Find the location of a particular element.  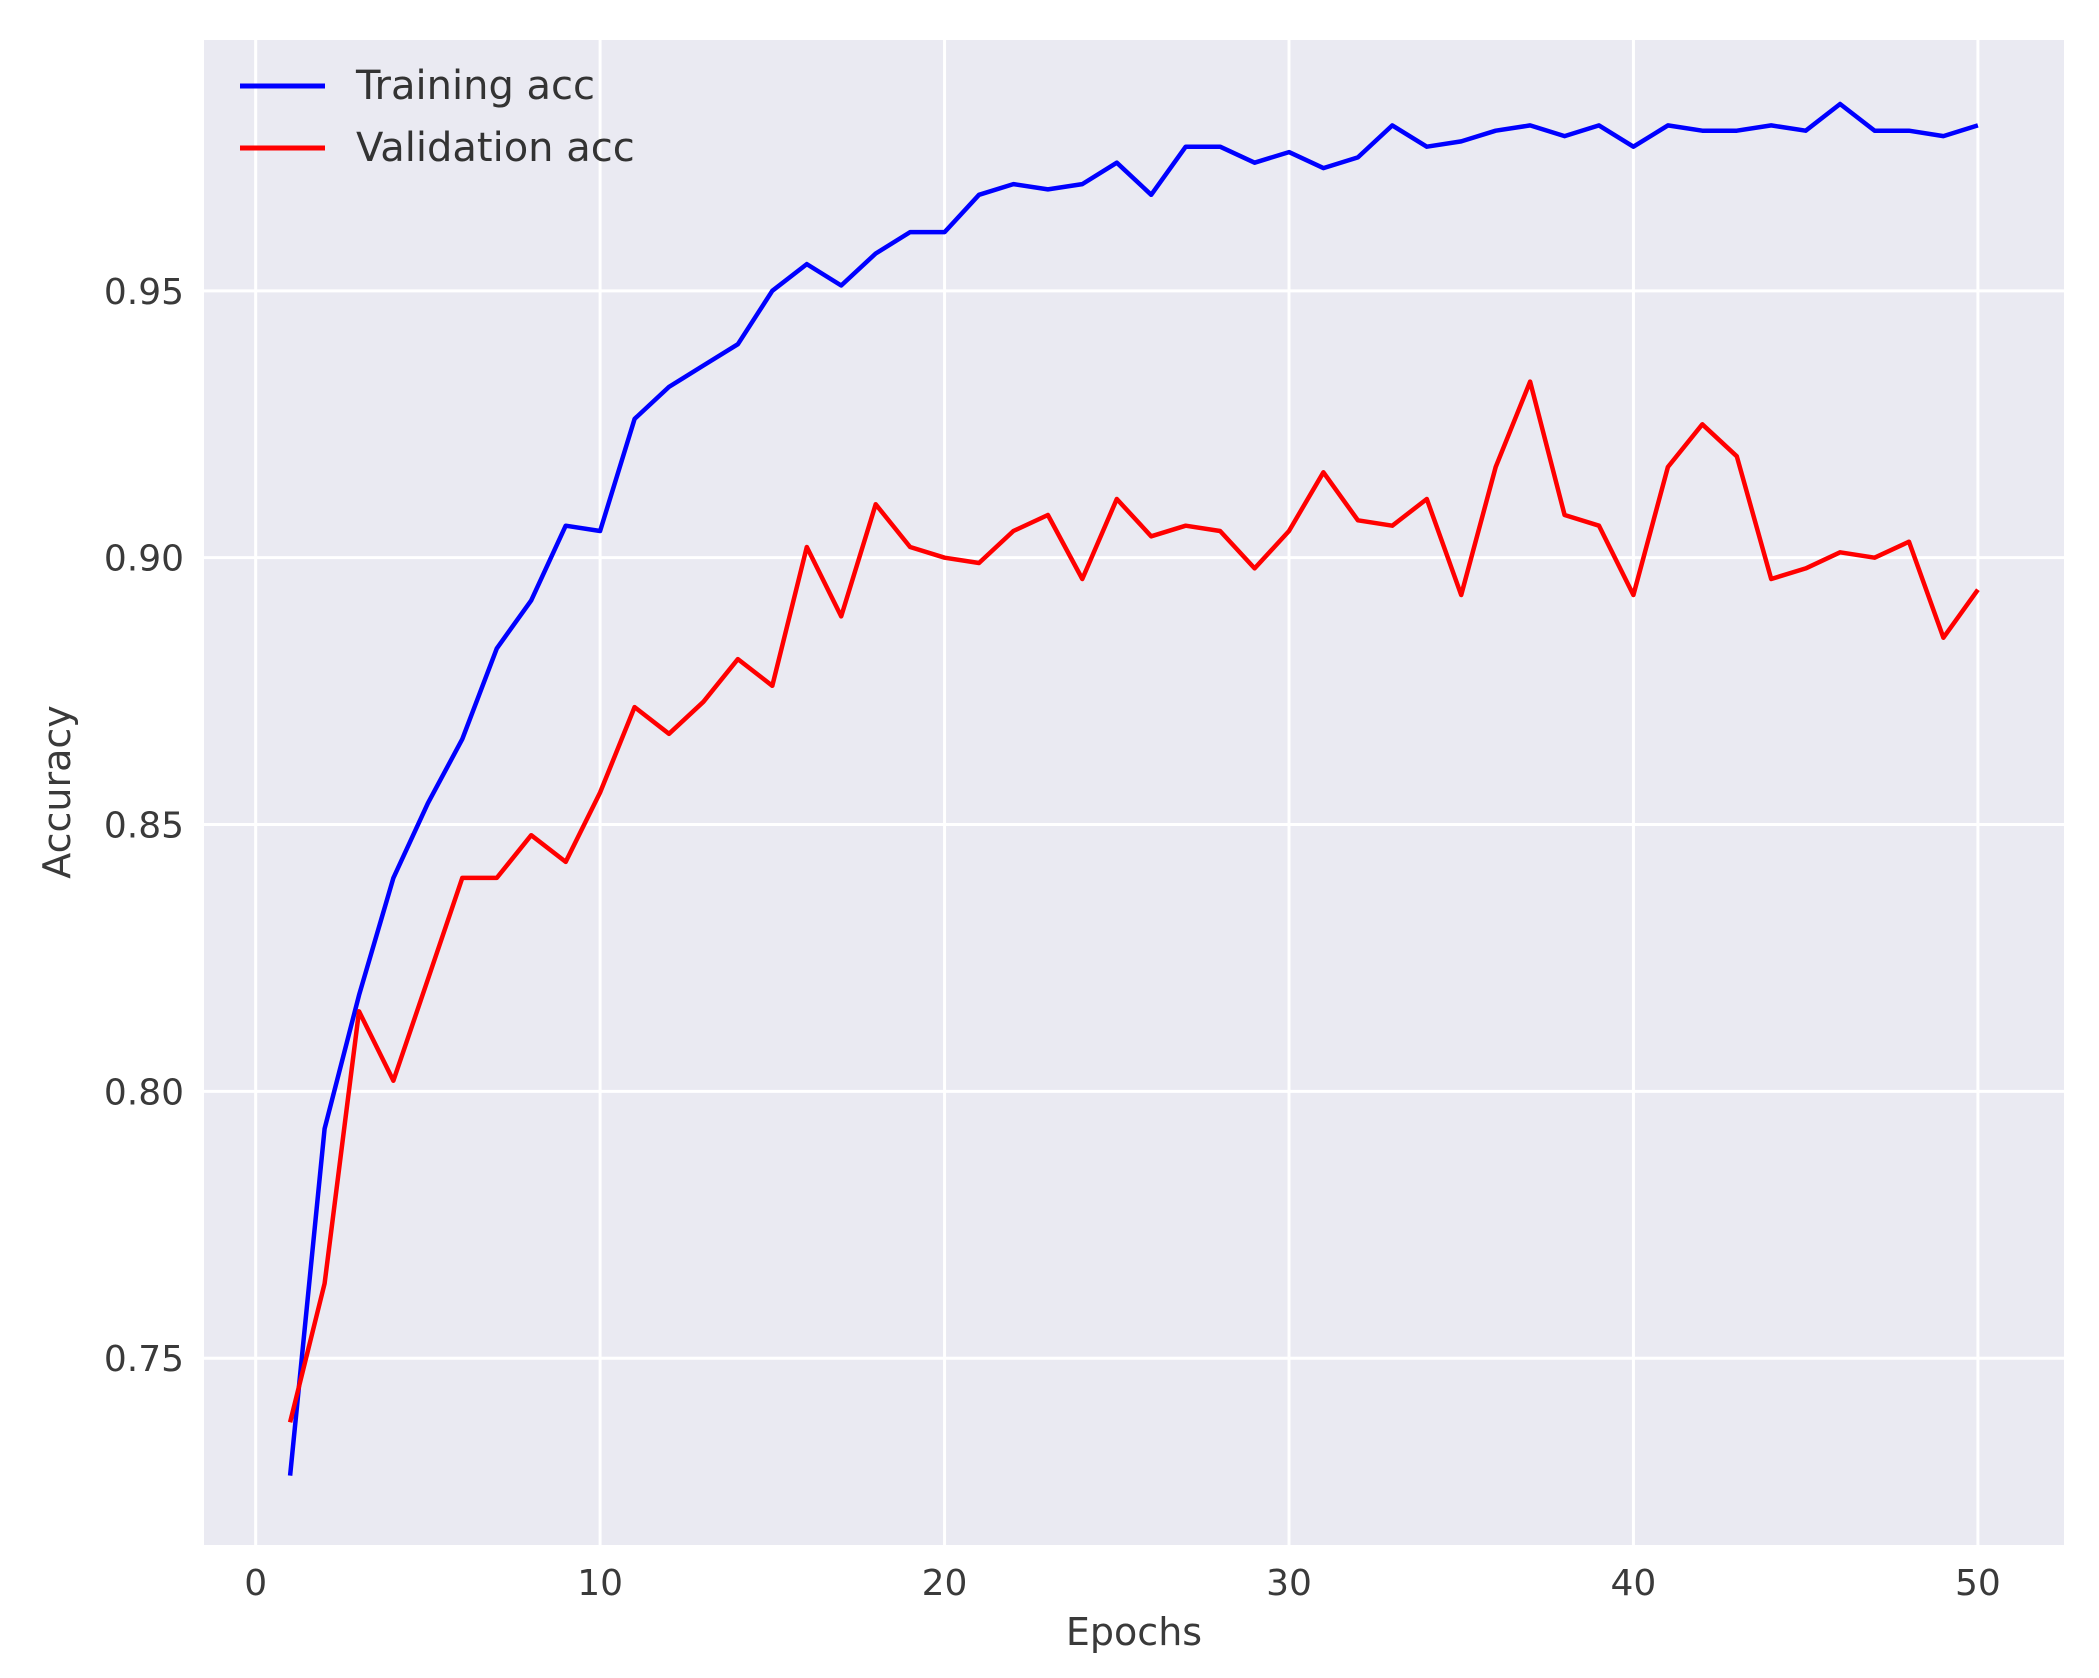

legend-label-training: Training acc is located at coordinates (475, 86).